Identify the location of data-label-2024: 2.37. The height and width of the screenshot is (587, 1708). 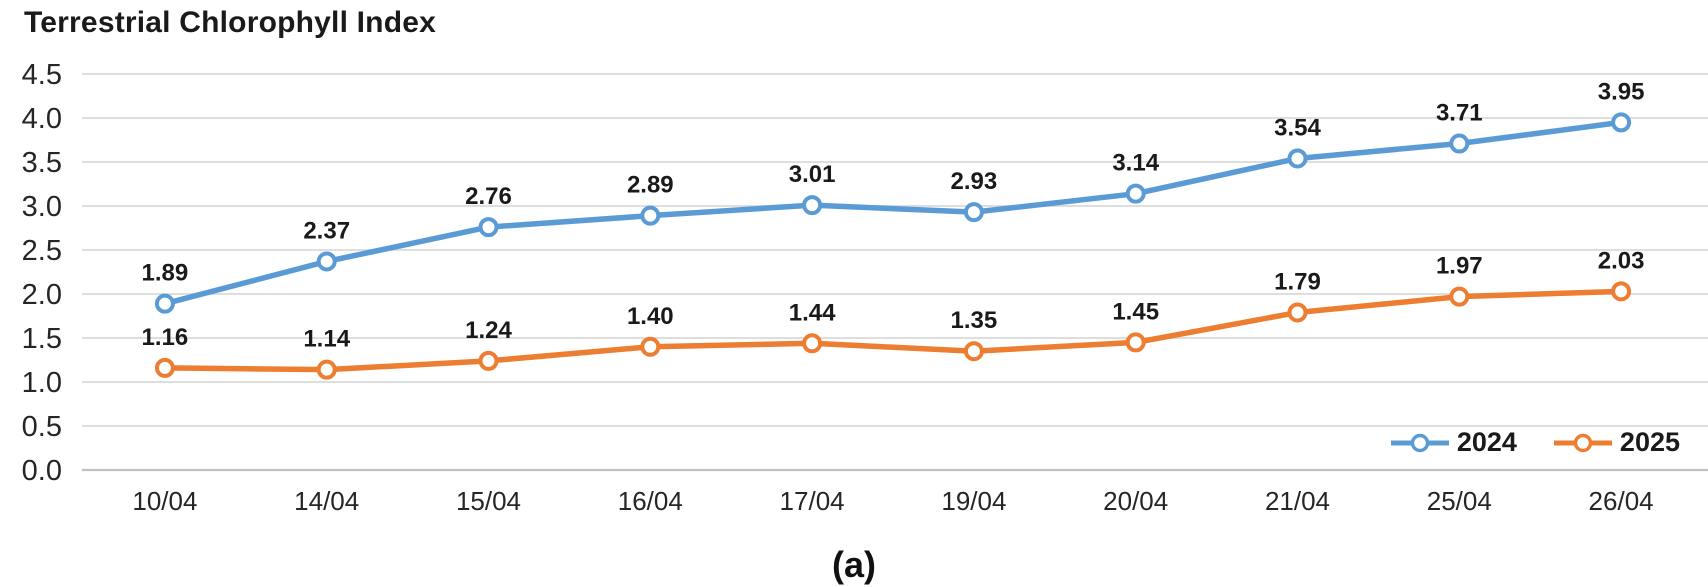
(326, 230).